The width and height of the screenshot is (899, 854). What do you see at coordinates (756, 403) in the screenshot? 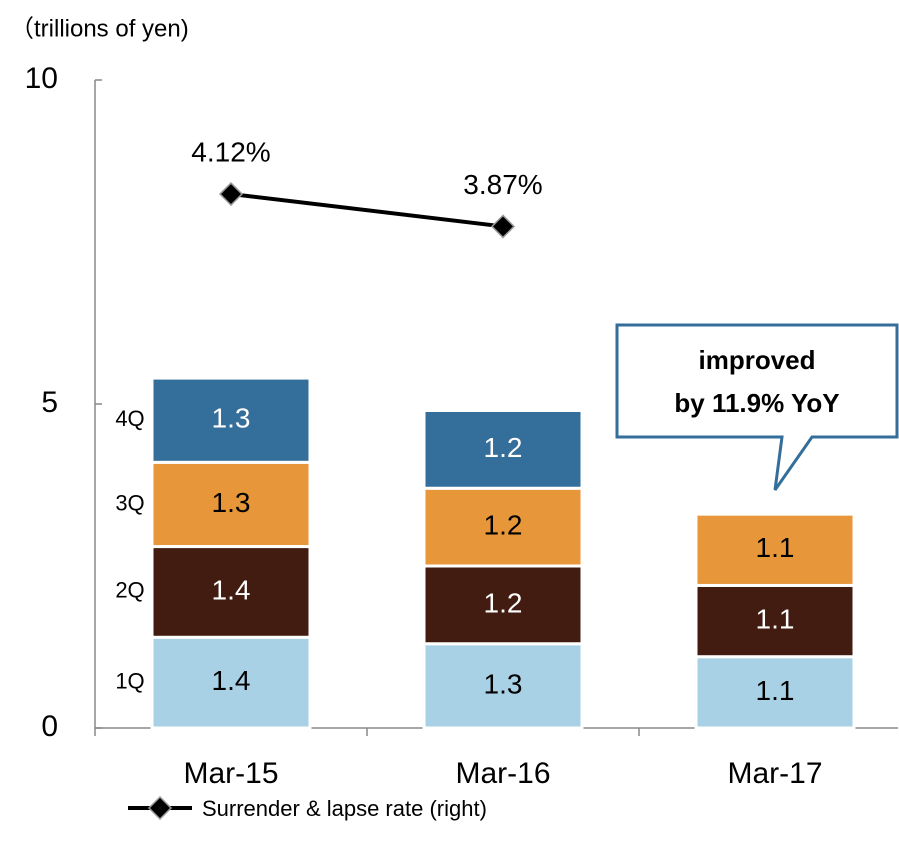
I see `annotation: by 11.9% YoY` at bounding box center [756, 403].